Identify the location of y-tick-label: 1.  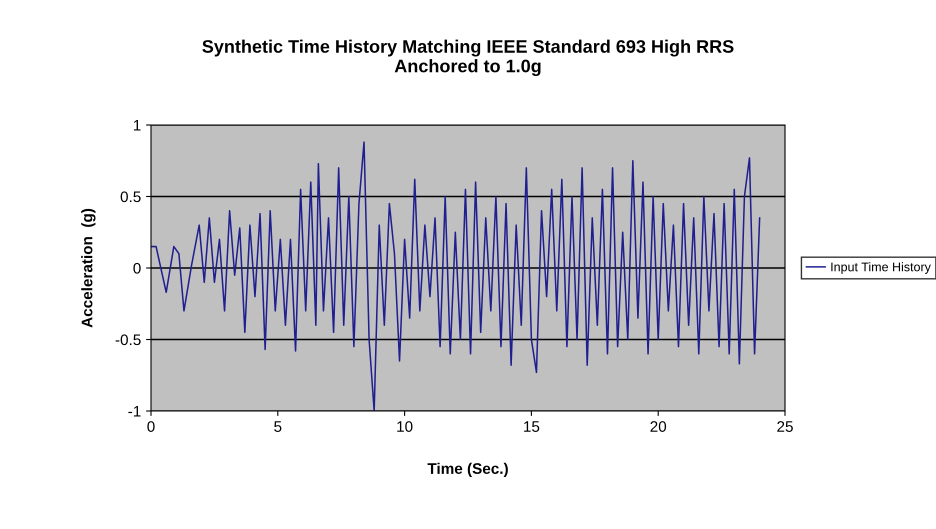
(137, 125).